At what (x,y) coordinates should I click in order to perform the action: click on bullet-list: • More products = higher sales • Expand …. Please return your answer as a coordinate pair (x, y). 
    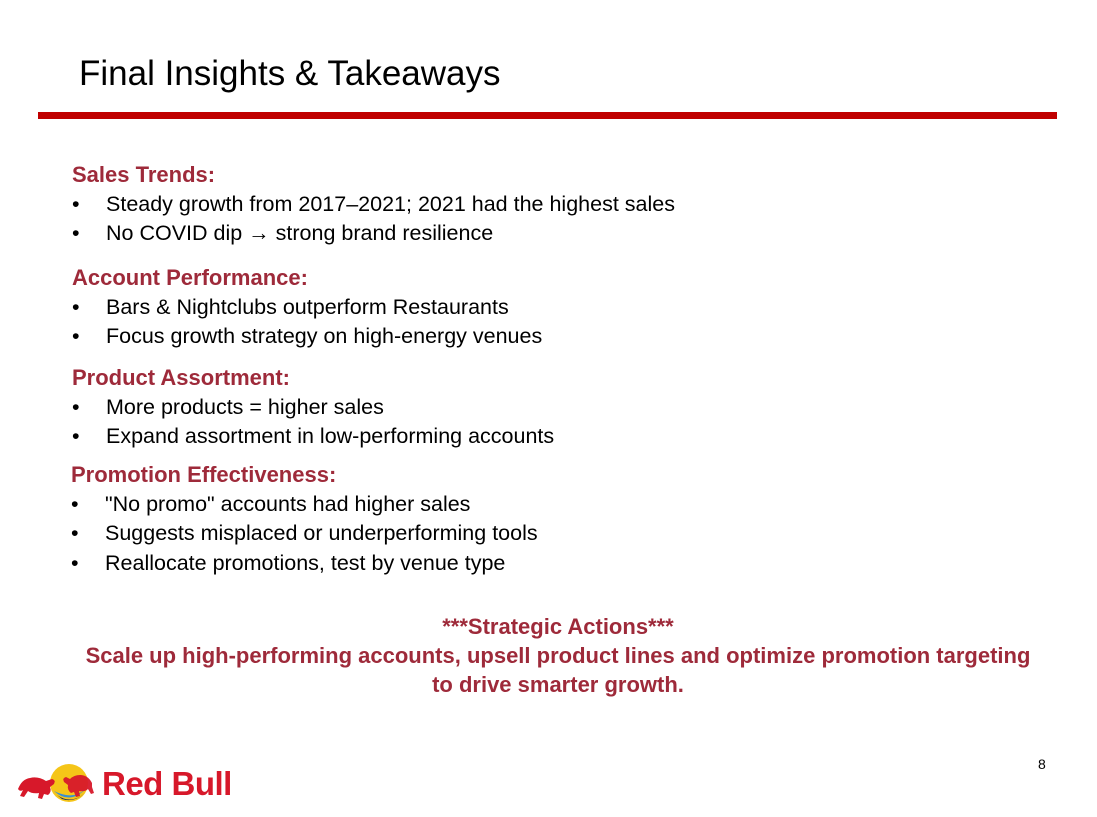
    Looking at the image, I should click on (522, 422).